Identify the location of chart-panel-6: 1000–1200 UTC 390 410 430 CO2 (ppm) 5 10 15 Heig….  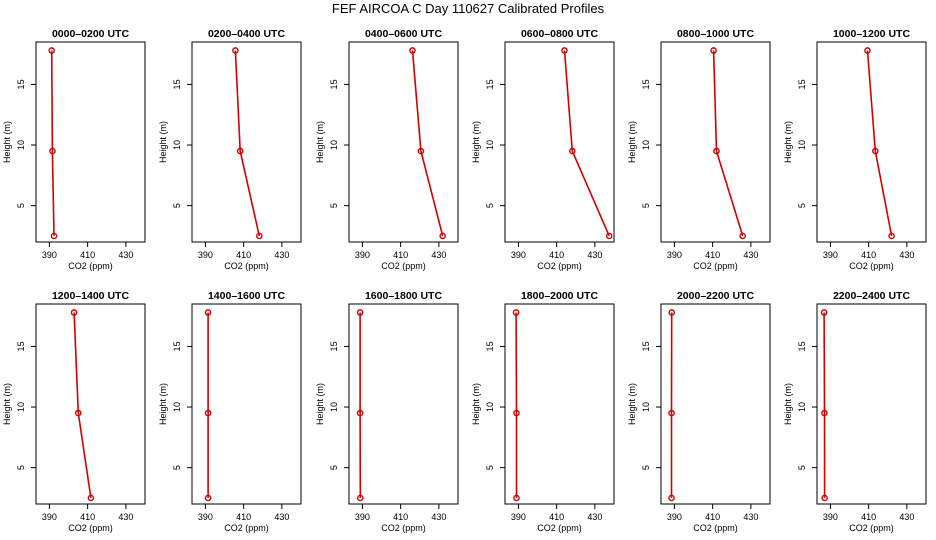
(855, 149).